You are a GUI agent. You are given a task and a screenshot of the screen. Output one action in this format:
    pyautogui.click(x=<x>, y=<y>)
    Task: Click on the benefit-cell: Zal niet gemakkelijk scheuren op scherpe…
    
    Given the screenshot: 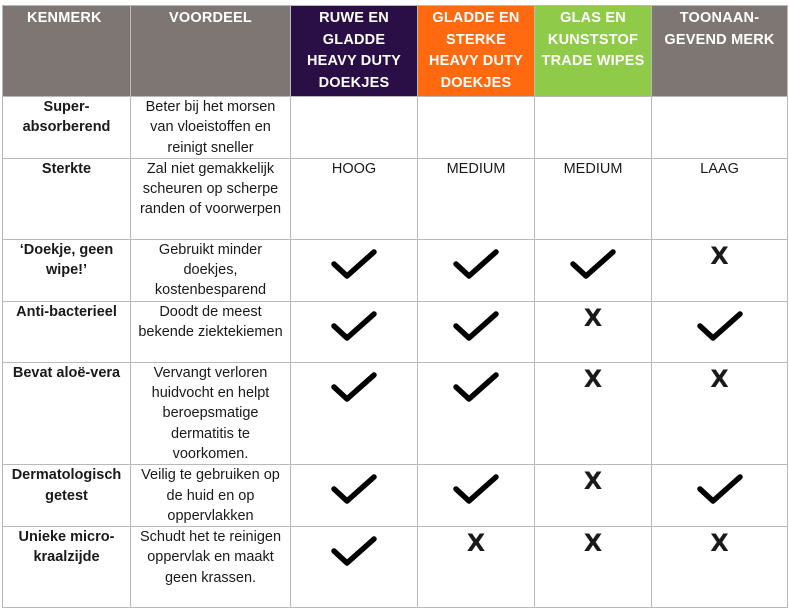 What is the action you would take?
    pyautogui.click(x=210, y=198)
    